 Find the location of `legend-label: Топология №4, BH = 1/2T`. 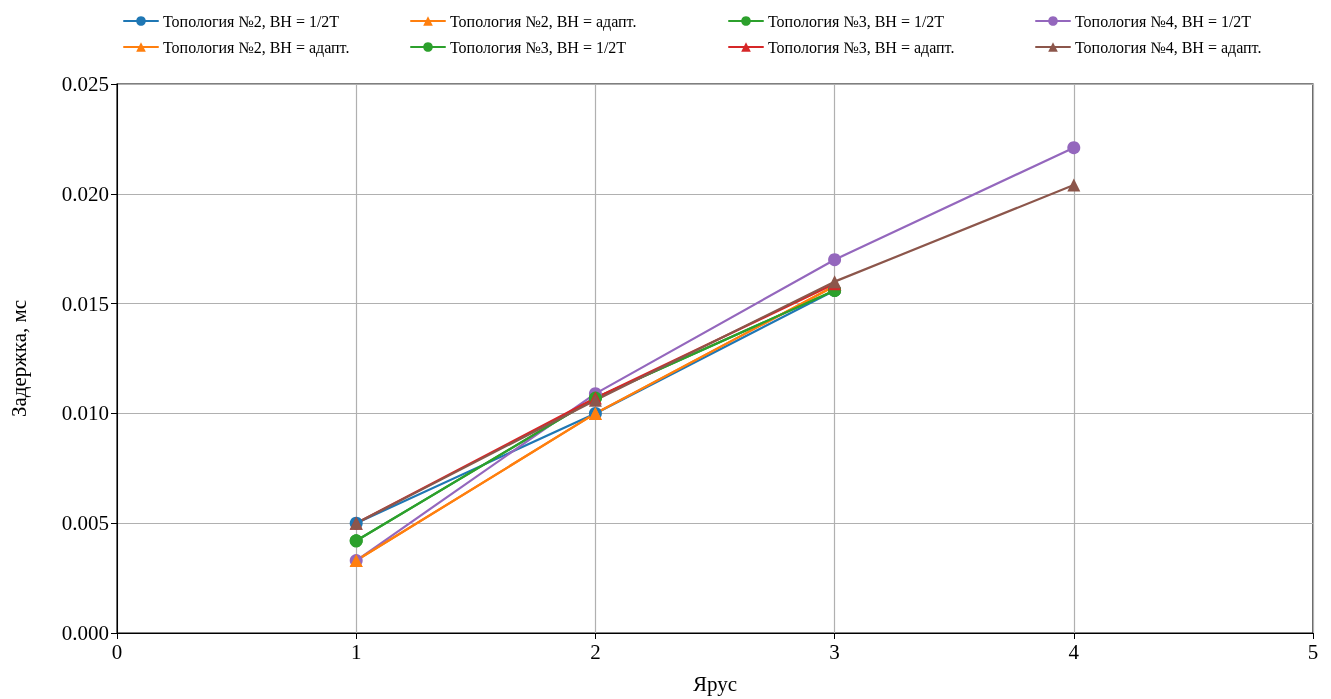

legend-label: Топология №4, BH = 1/2T is located at coordinates (1163, 21).